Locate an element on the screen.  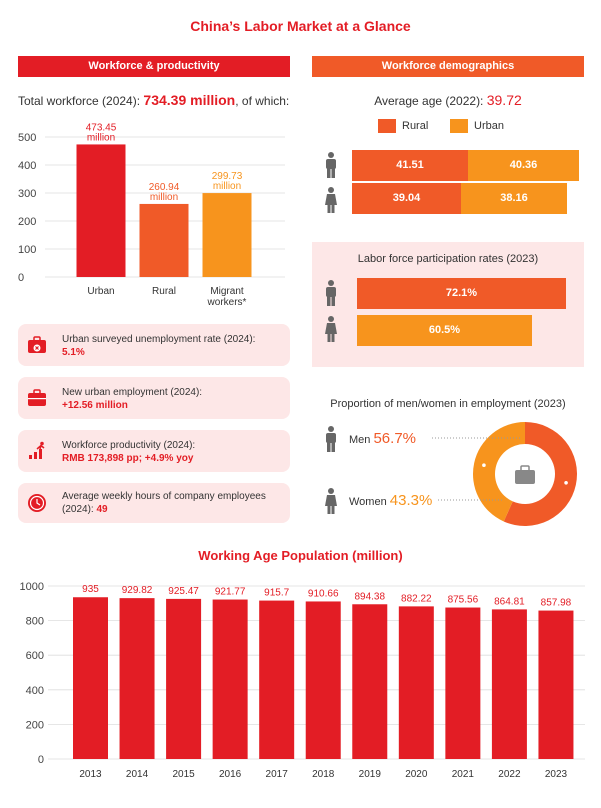
bar-value-label: 299.73 is located at coordinates (227, 176).